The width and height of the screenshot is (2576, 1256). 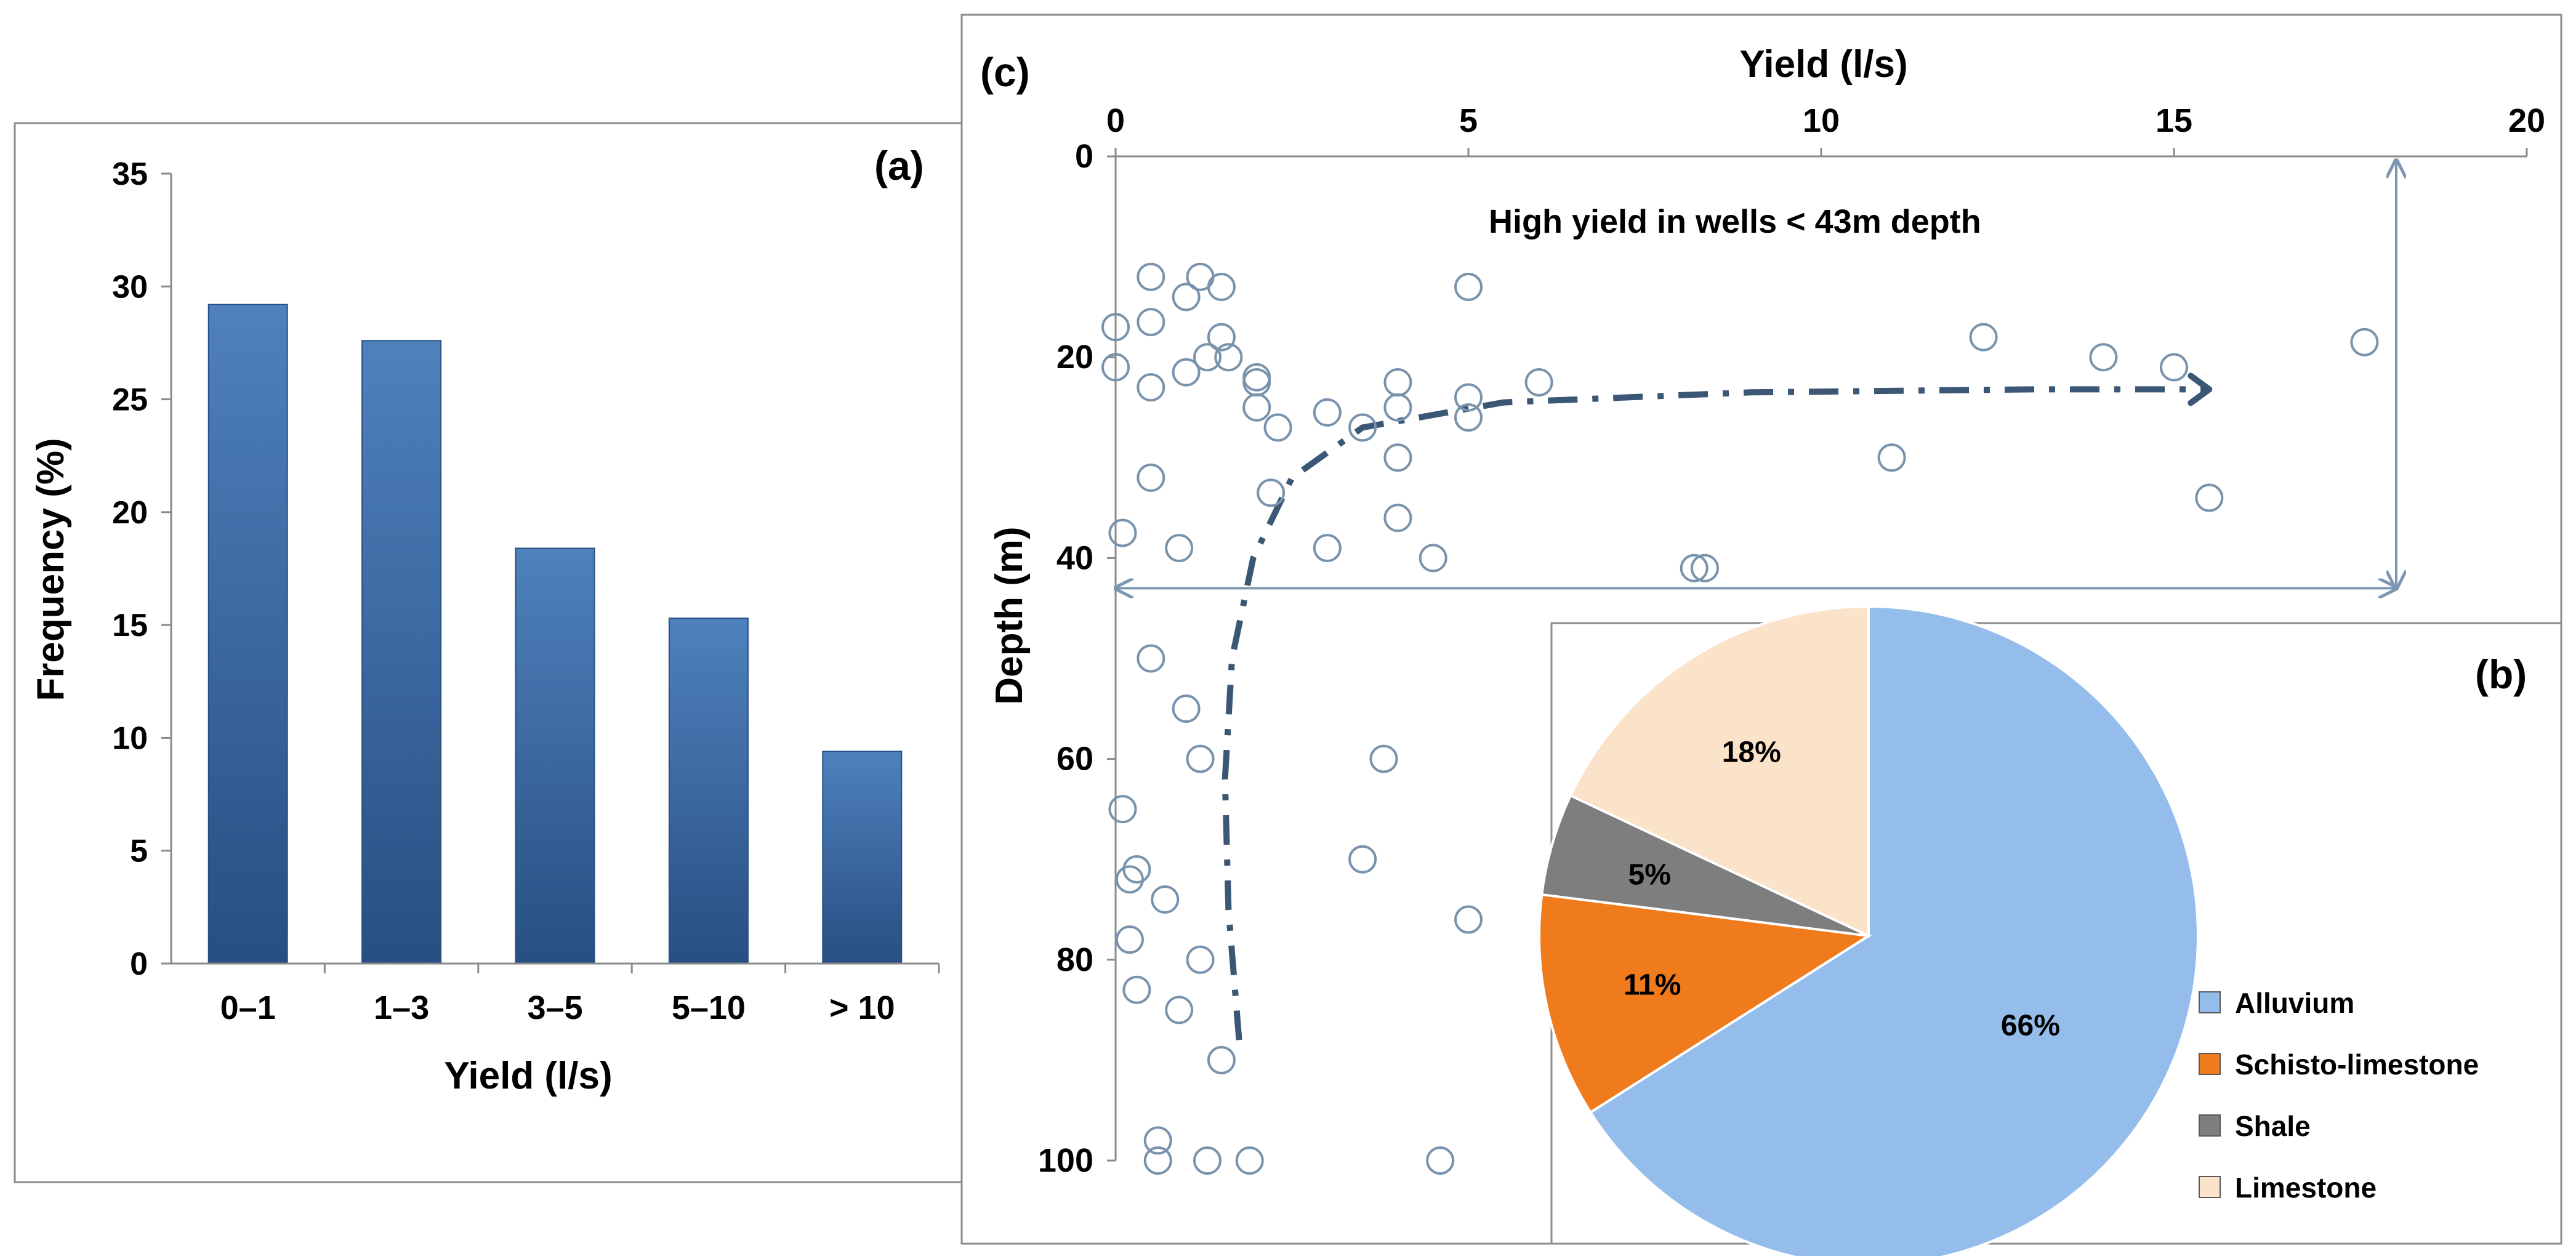 What do you see at coordinates (554, 1008) in the screenshot?
I see `x-tick-label: 3–5` at bounding box center [554, 1008].